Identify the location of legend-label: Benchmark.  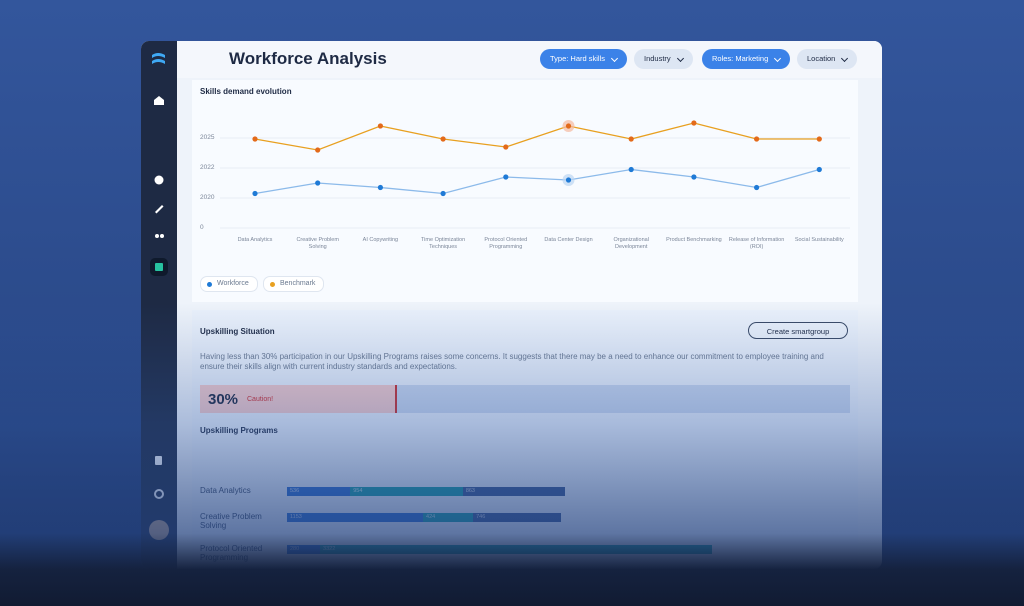
(298, 283).